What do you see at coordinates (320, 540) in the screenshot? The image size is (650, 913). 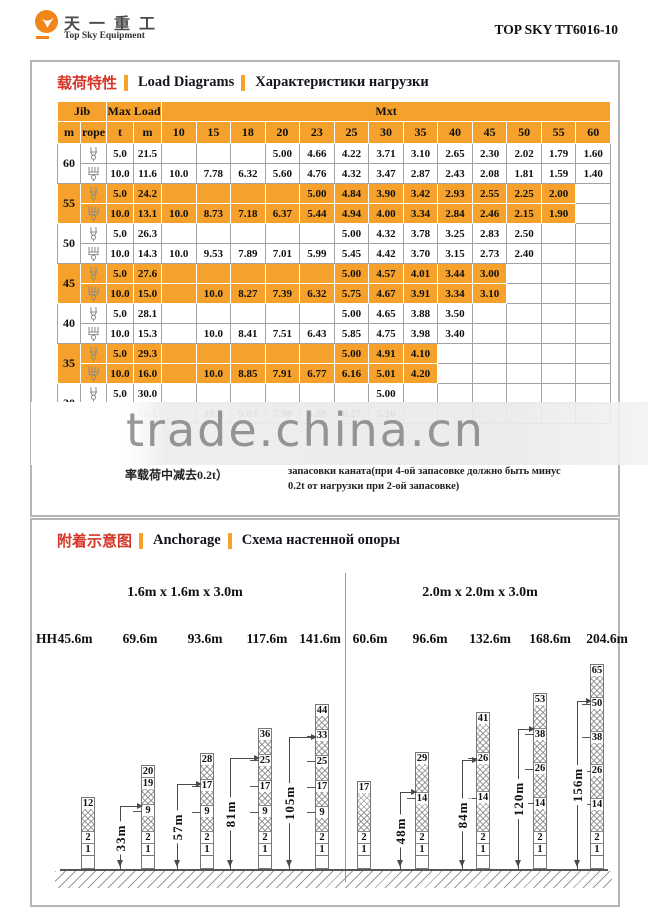 I see `anchorage-title-ru: Схема настенной опоры` at bounding box center [320, 540].